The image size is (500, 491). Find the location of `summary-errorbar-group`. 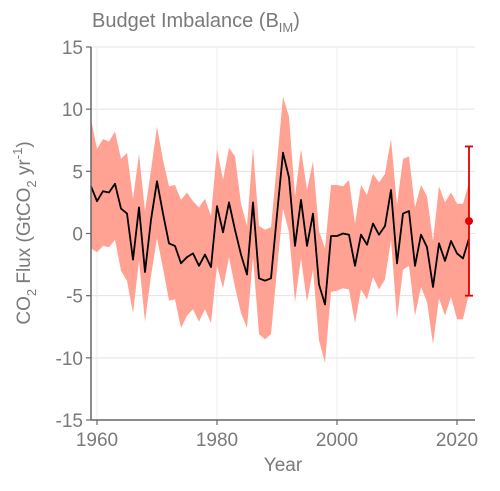

summary-errorbar-group is located at coordinates (469, 221).